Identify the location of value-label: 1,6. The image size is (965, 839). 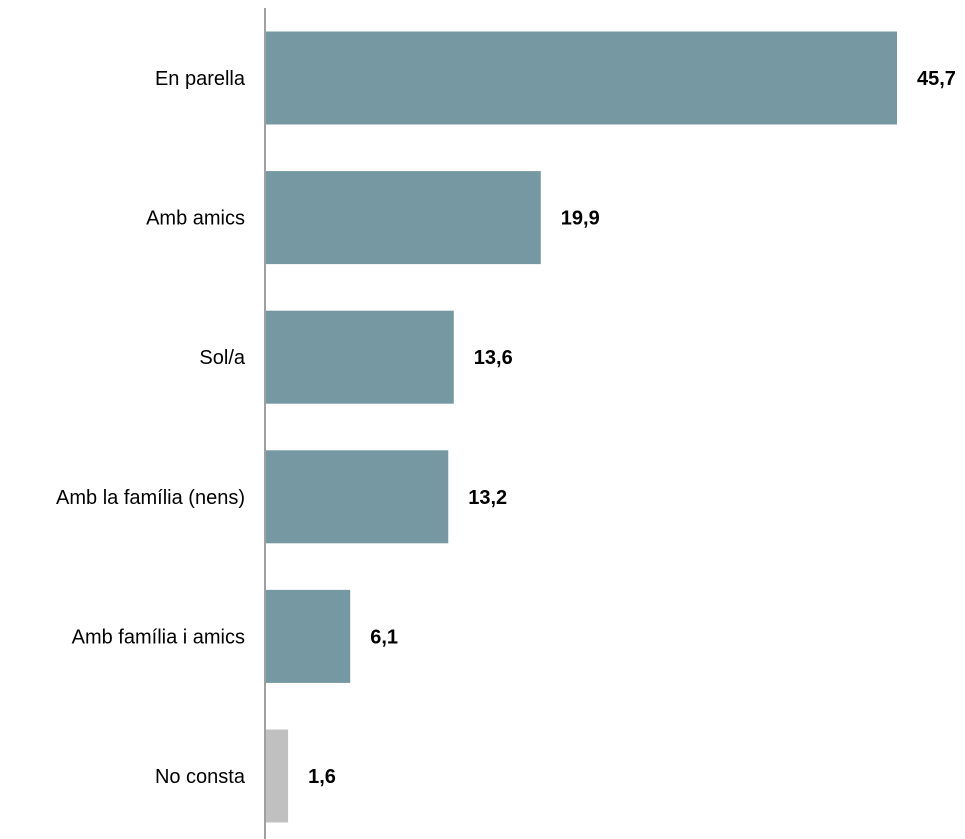
(322, 777).